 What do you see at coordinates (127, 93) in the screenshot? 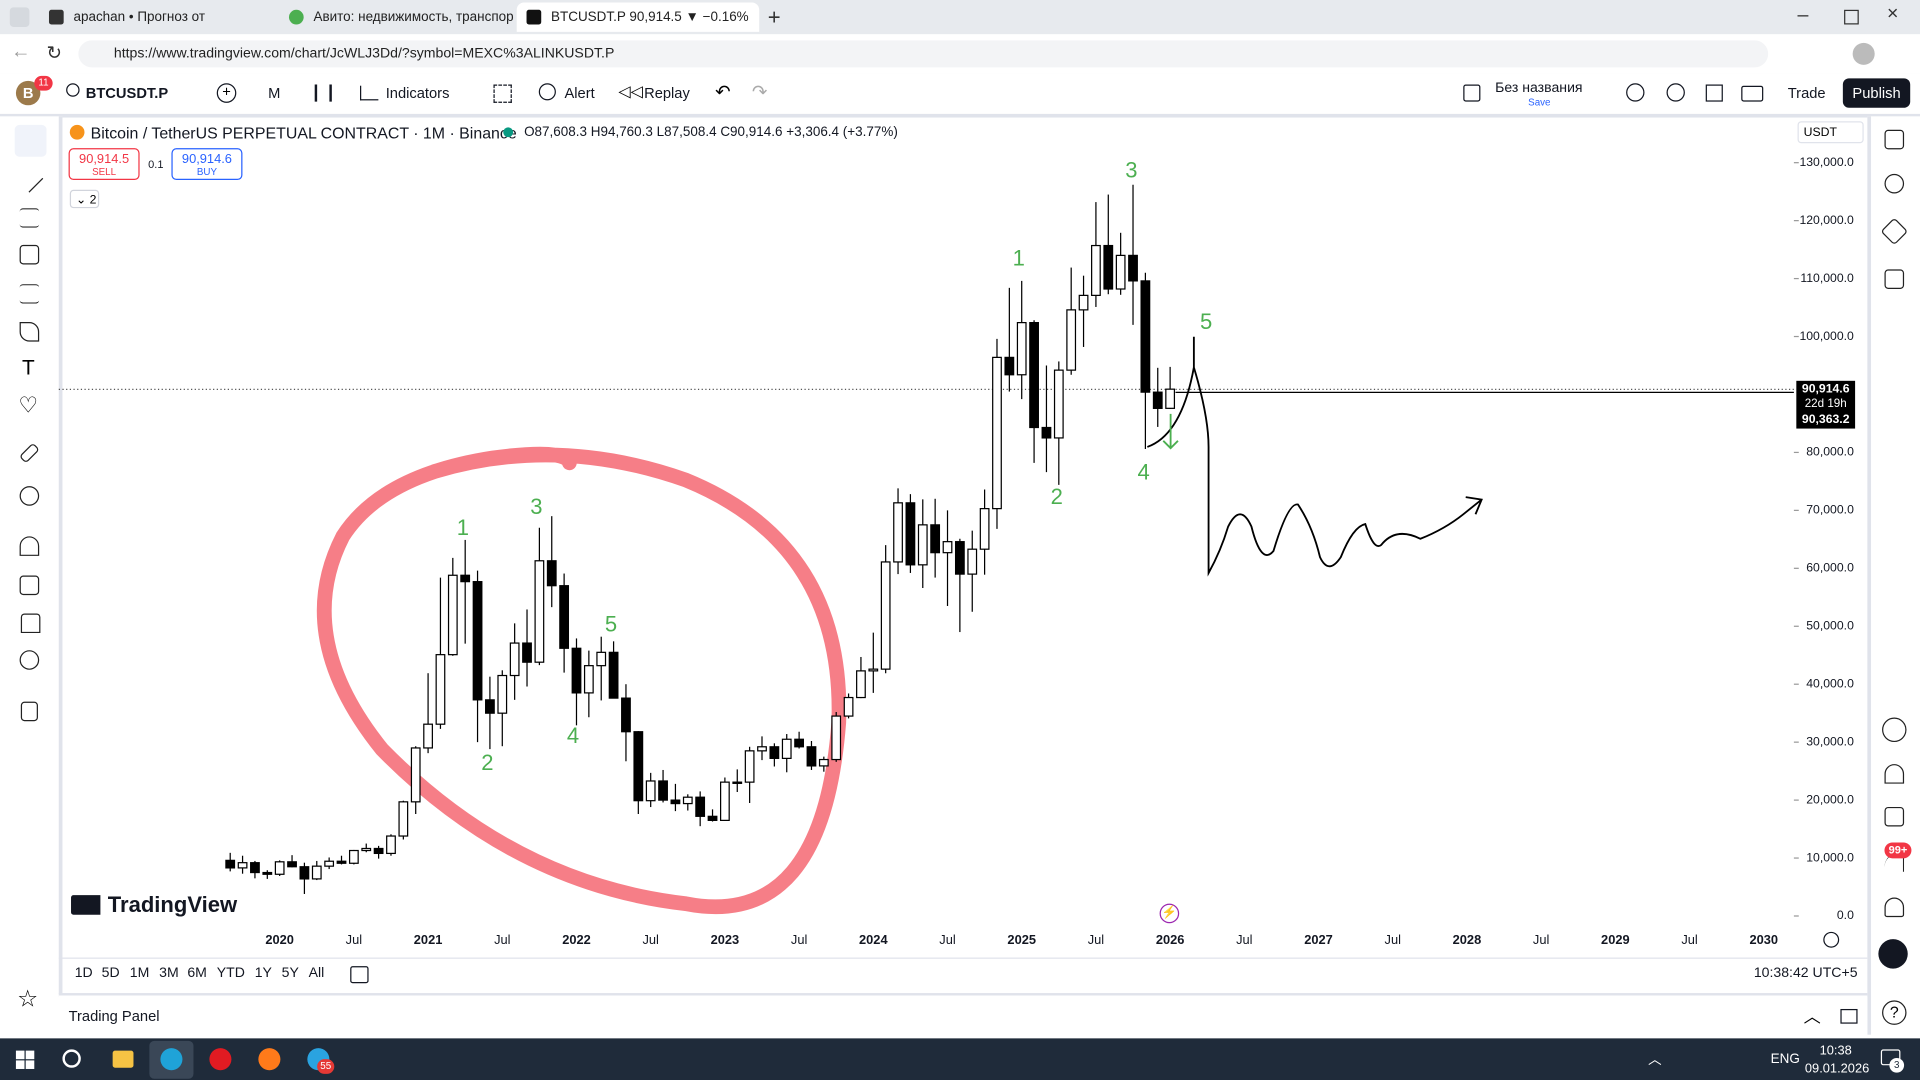
I see `symbol: BTCUSDT.P` at bounding box center [127, 93].